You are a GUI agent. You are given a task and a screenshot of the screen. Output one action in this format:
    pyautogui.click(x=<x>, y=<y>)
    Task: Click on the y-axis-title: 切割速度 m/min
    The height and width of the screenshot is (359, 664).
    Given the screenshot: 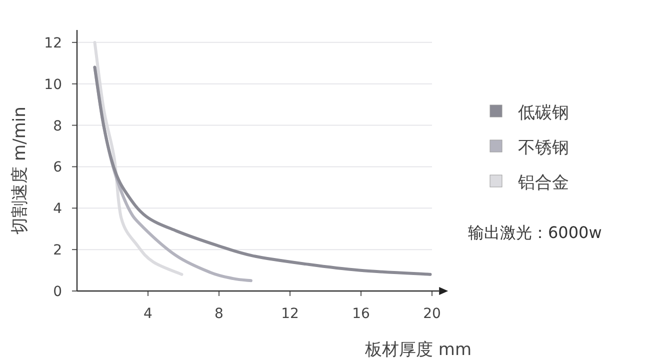 What is the action you would take?
    pyautogui.click(x=20, y=170)
    